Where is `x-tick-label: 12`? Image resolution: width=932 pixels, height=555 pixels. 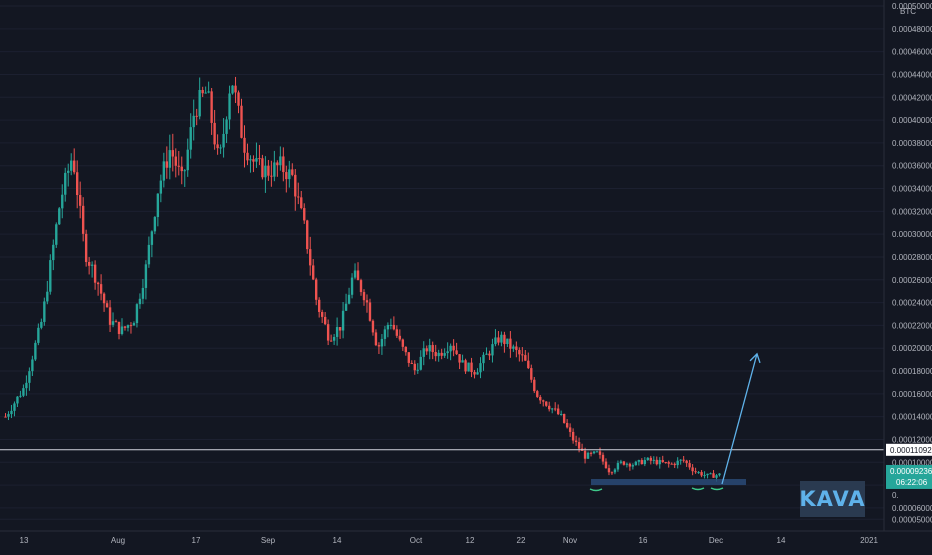
x-tick-label: 12 is located at coordinates (470, 540).